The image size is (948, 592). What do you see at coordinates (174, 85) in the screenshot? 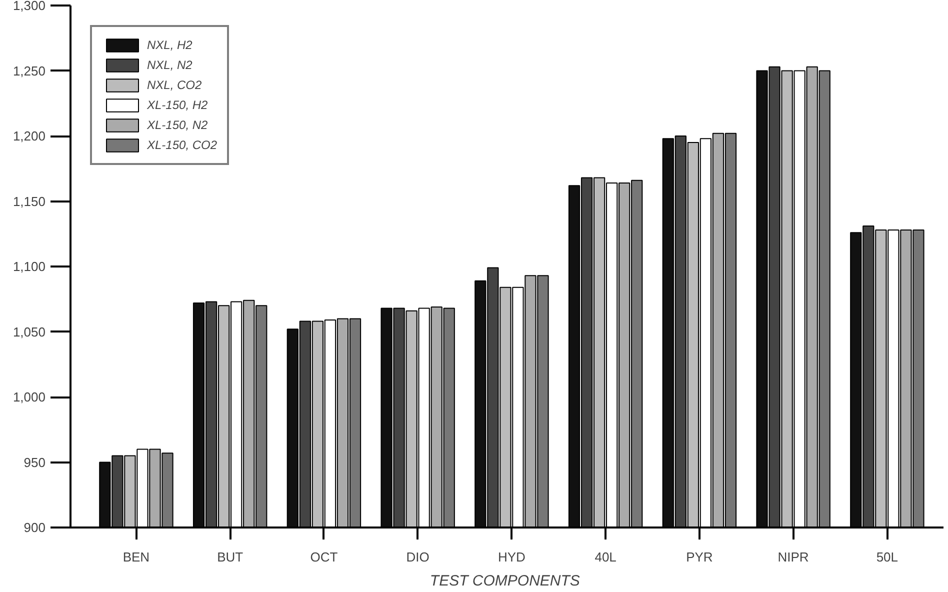
I see `legend-label: NXL, CO2` at bounding box center [174, 85].